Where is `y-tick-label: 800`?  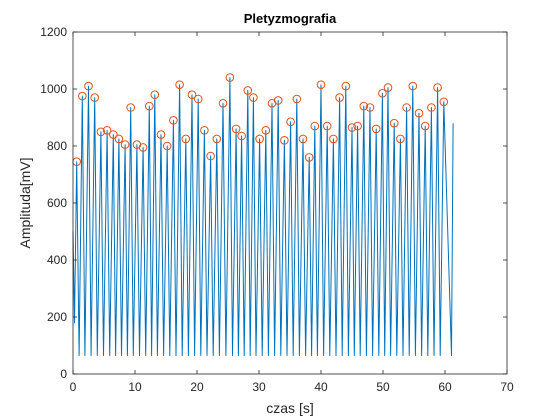
y-tick-label: 800 is located at coordinates (57, 146).